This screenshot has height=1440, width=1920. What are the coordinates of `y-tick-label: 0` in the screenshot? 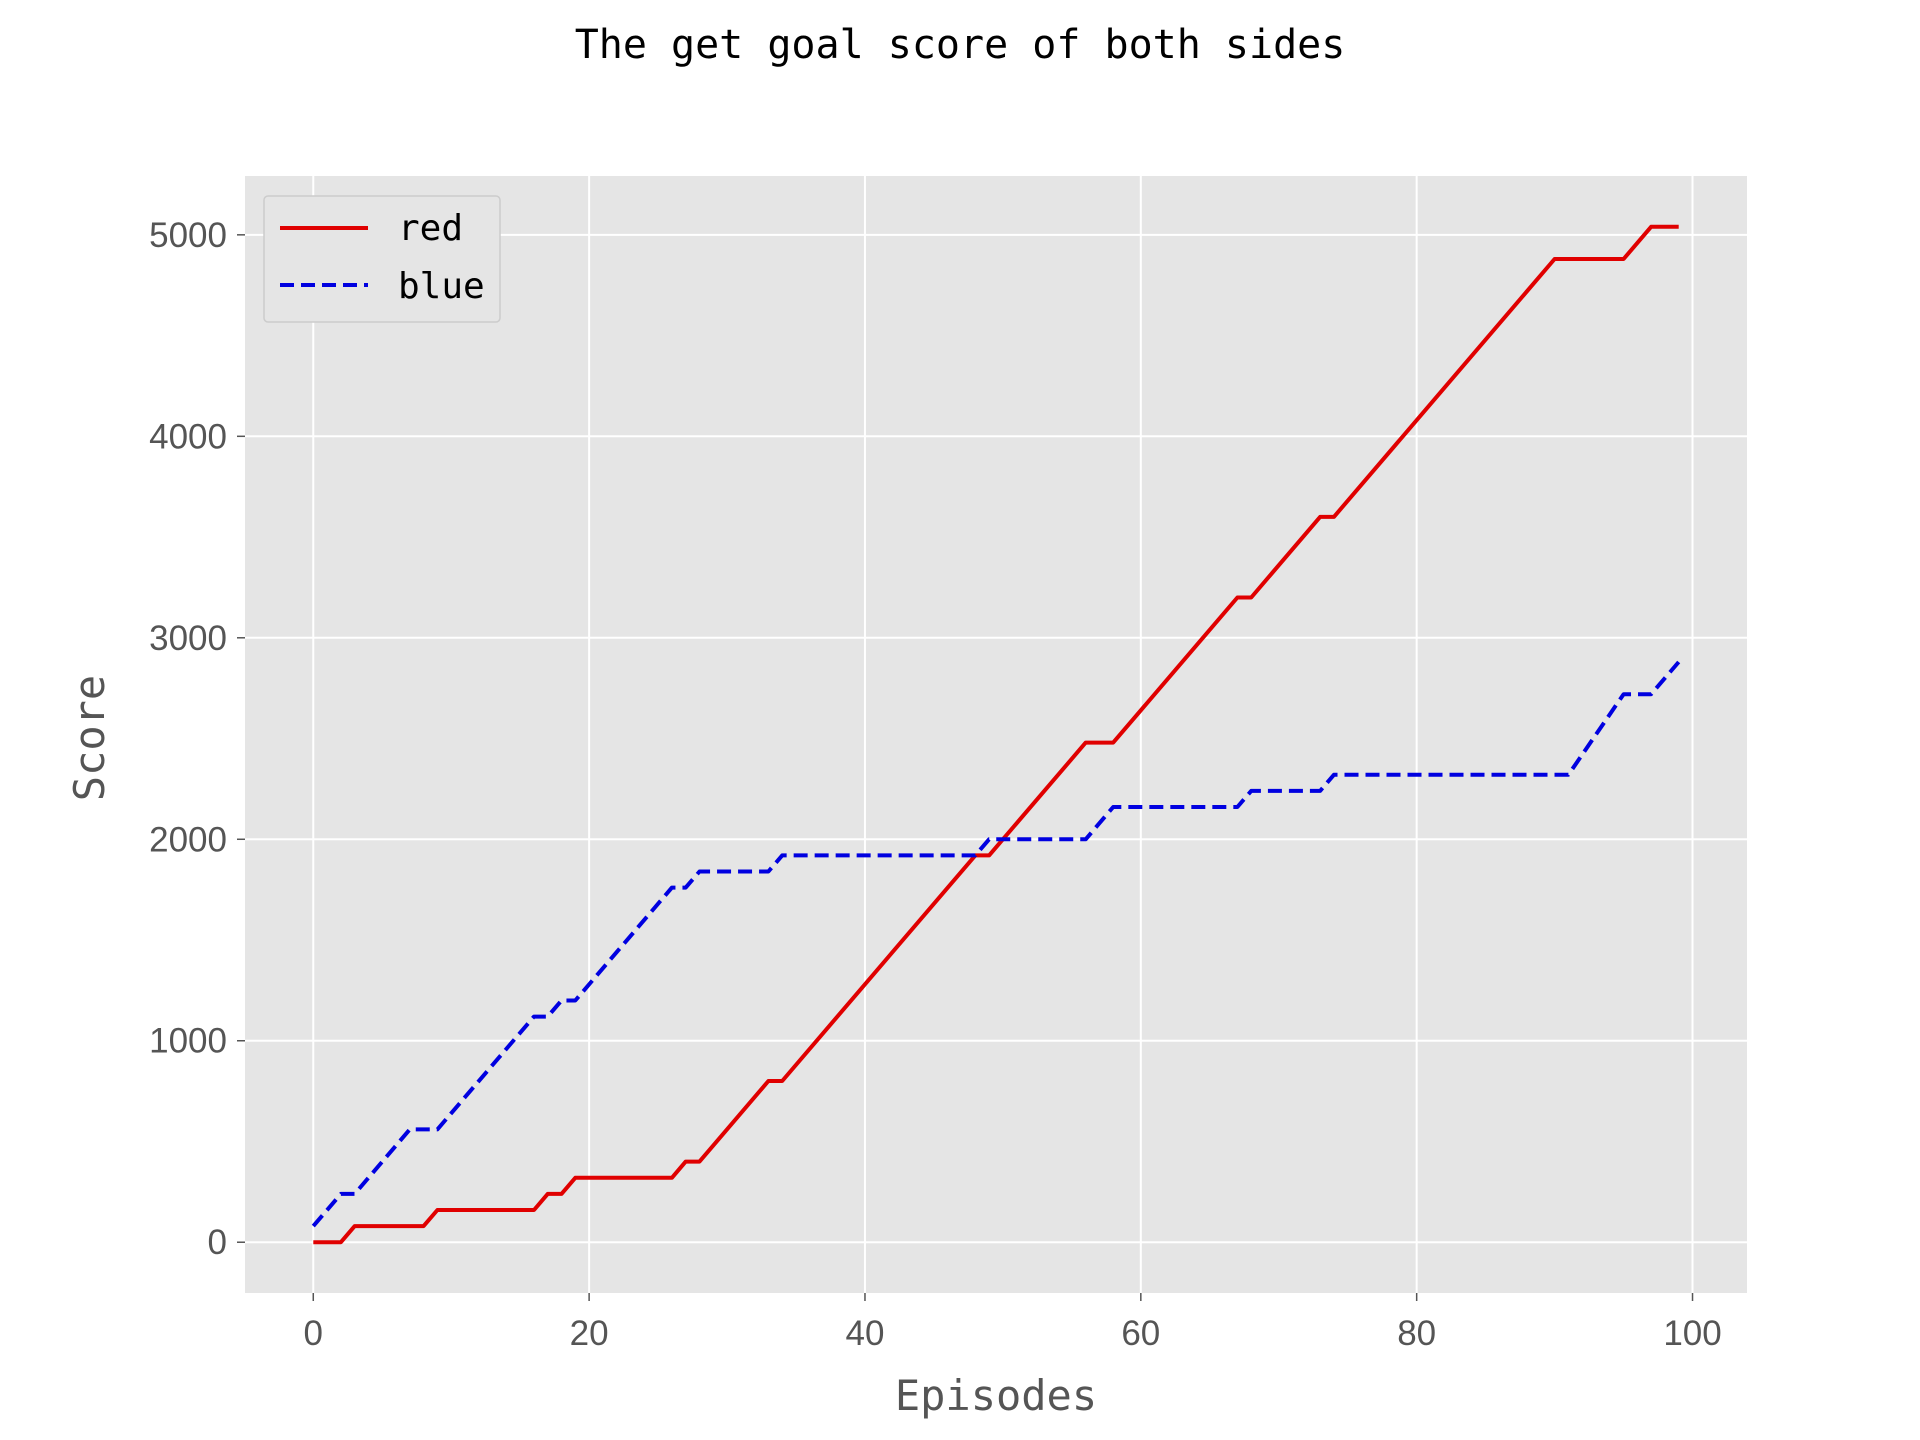 It's located at (217, 1242).